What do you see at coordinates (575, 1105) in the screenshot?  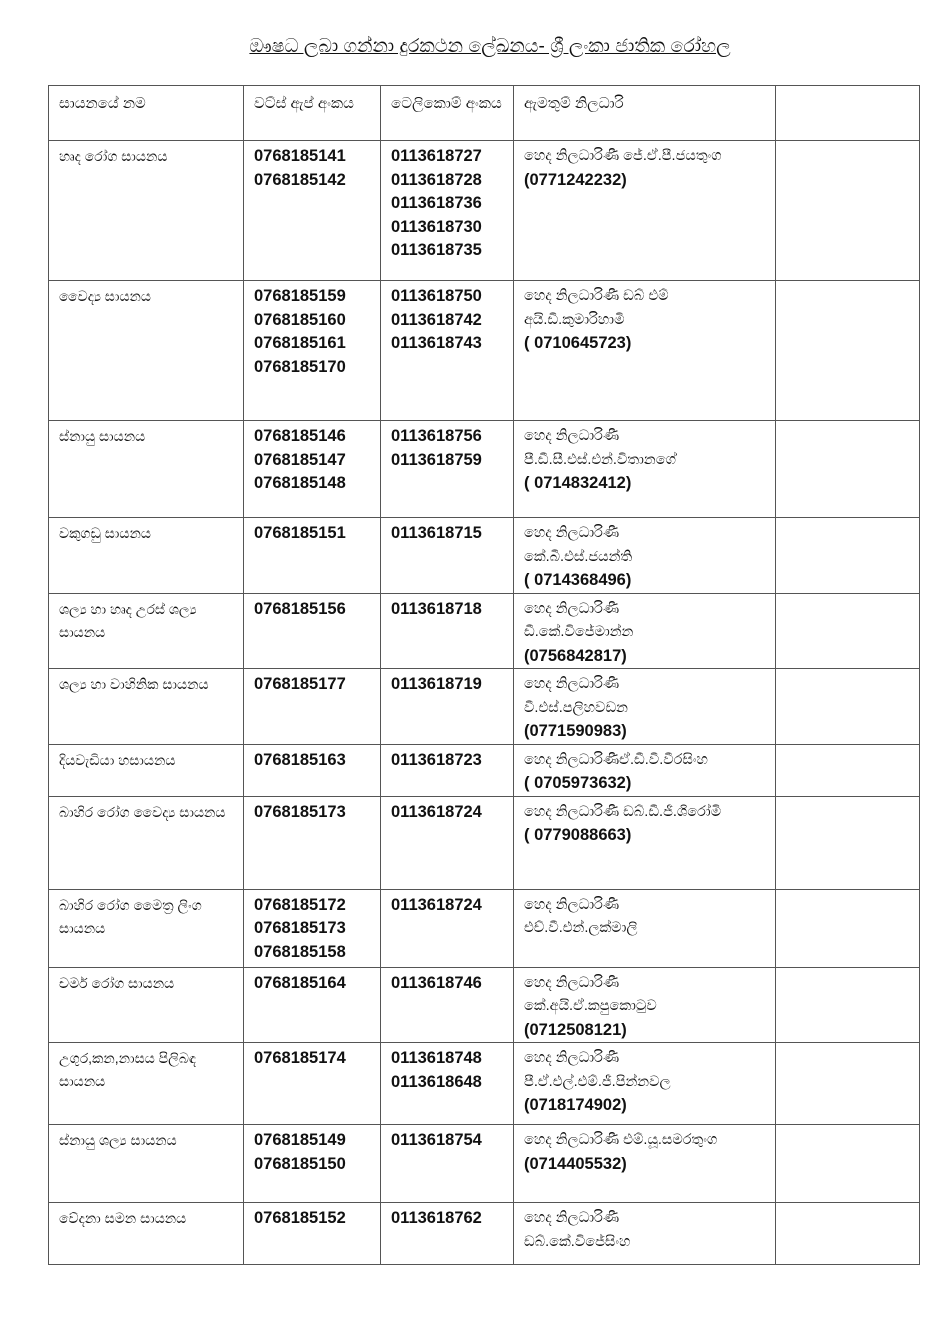 I see `officer-phone: (0718174902)` at bounding box center [575, 1105].